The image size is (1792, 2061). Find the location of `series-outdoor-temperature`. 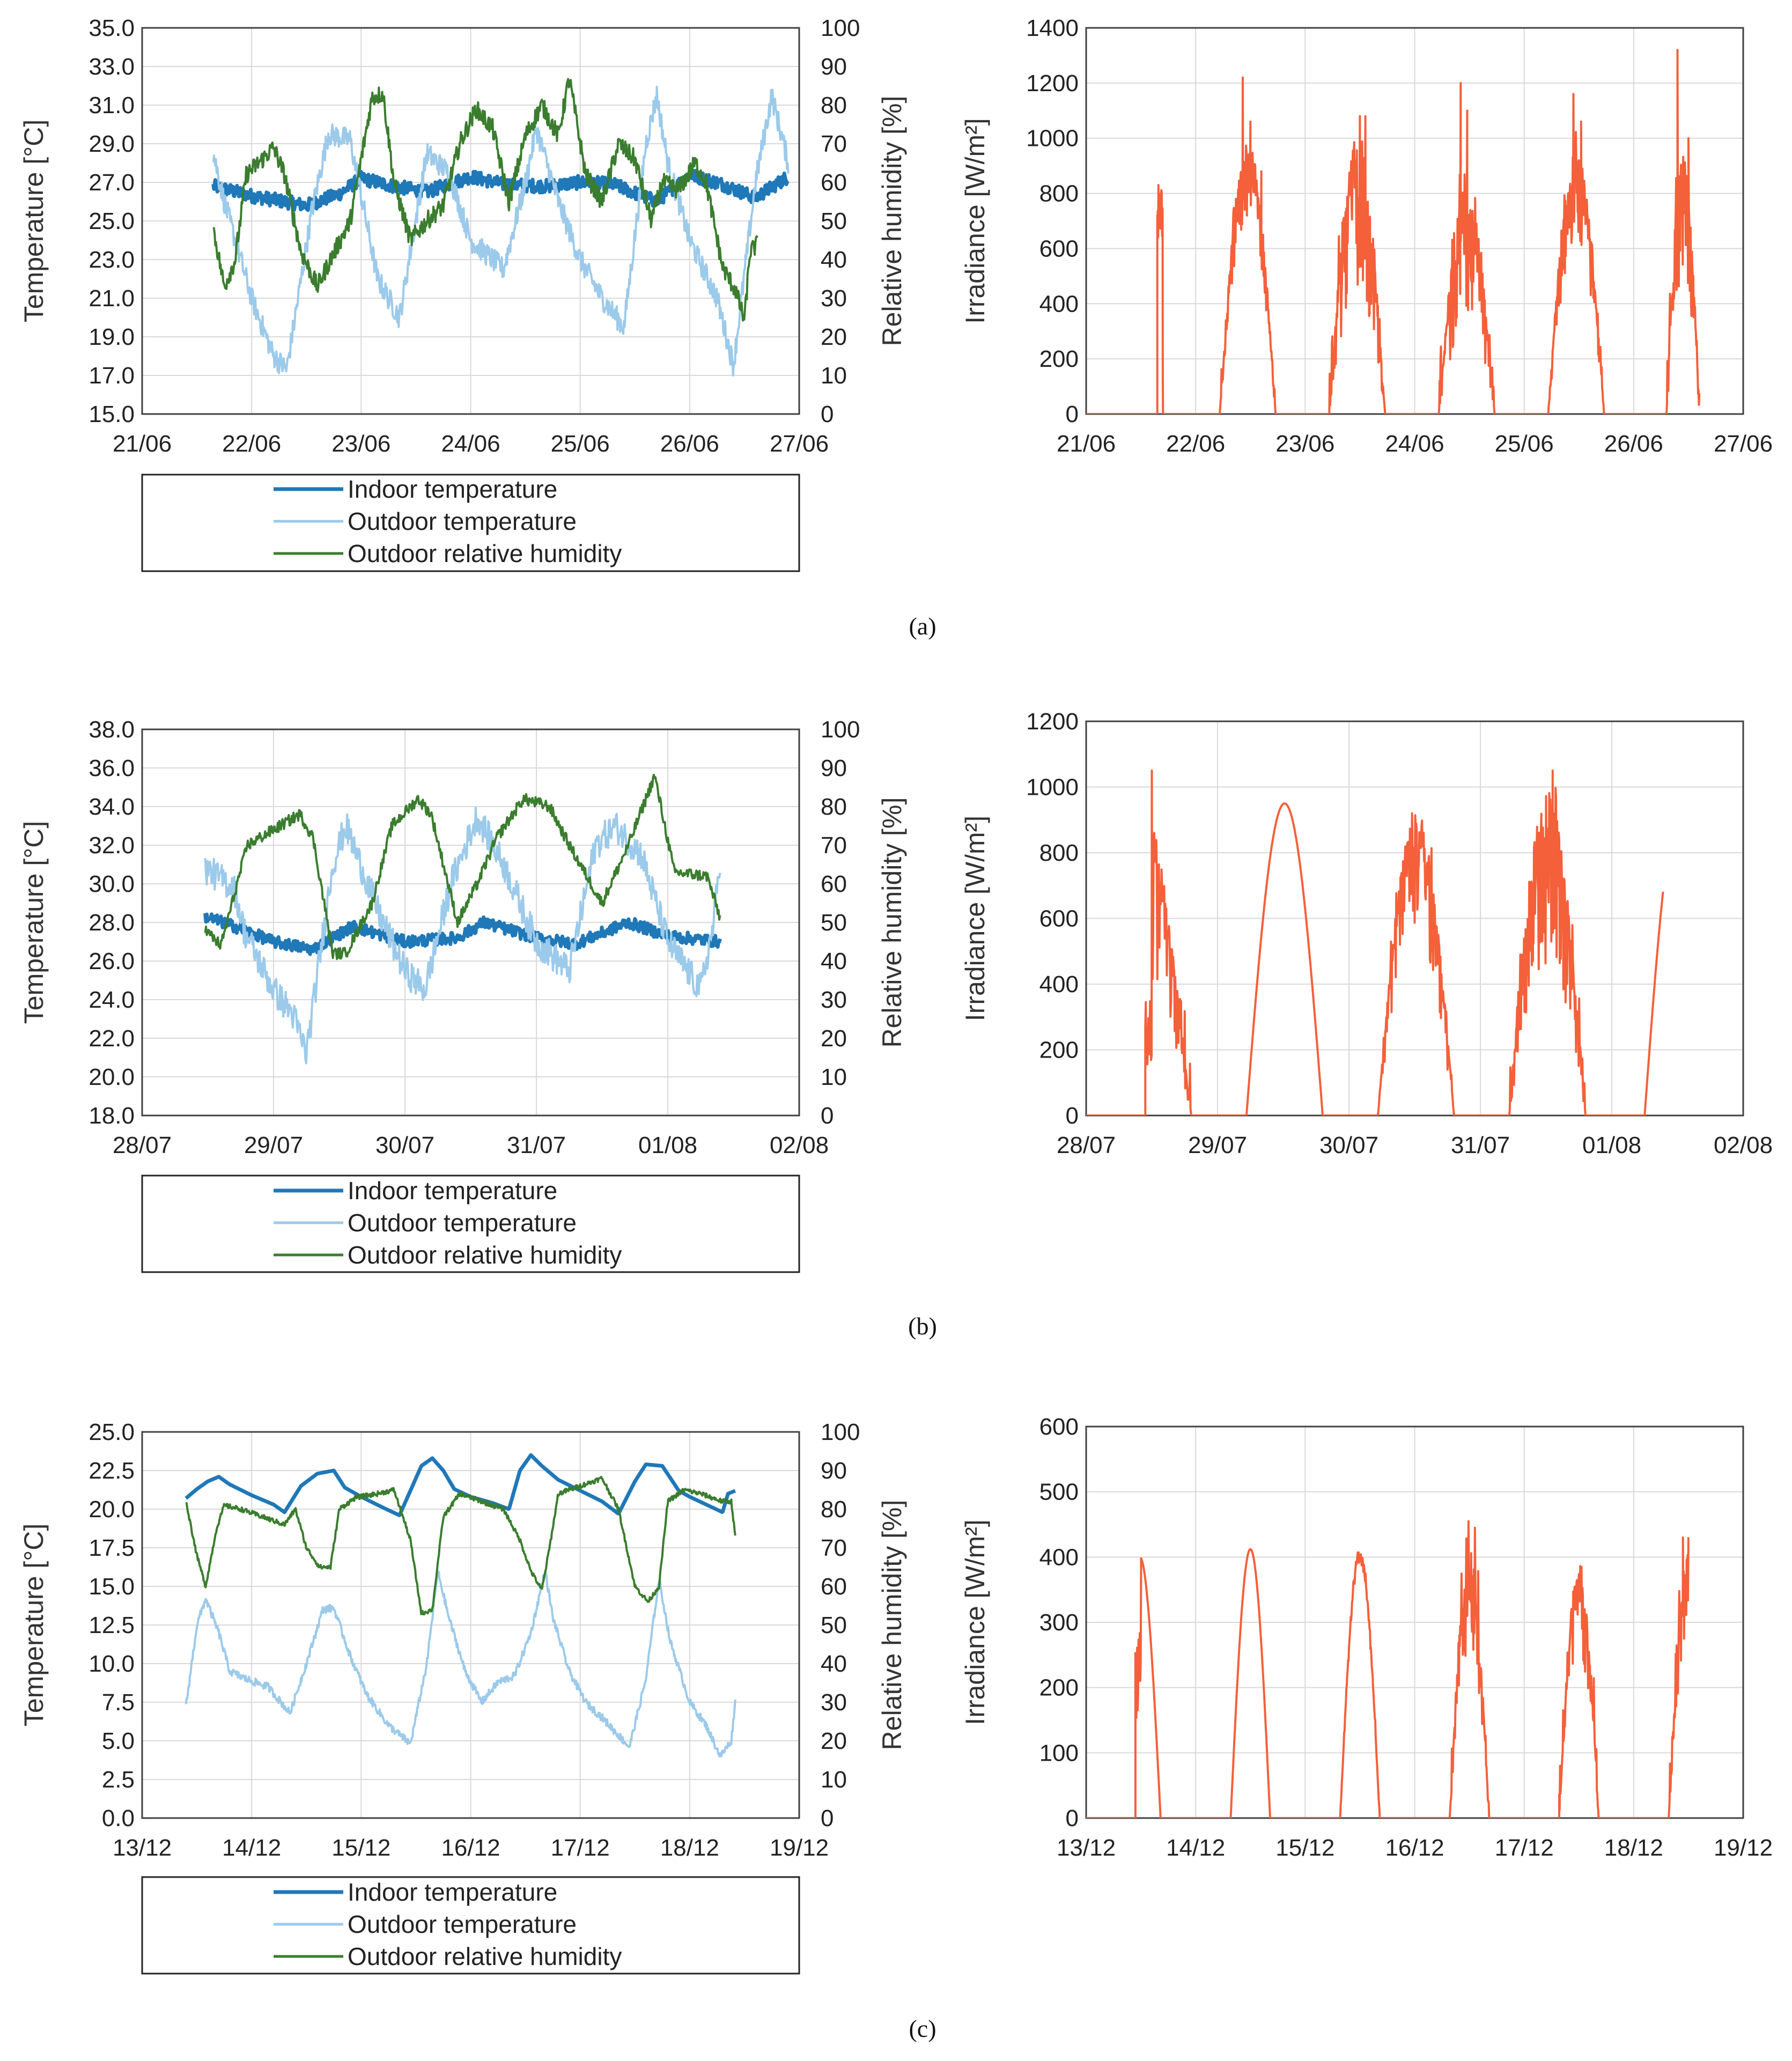

series-outdoor-temperature is located at coordinates (460, 1663).